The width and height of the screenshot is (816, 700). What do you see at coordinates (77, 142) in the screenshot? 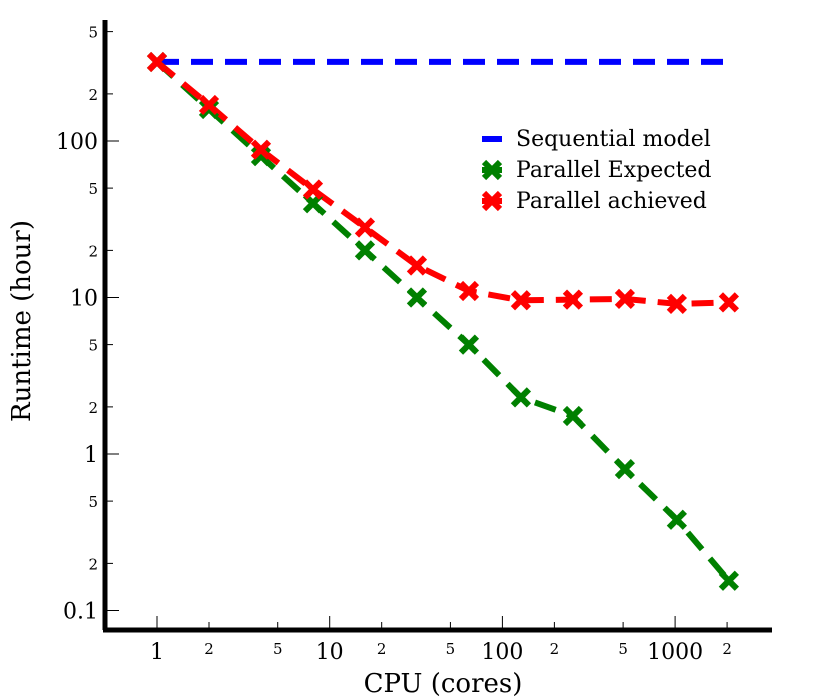
I see `y-tick-label: 100` at bounding box center [77, 142].